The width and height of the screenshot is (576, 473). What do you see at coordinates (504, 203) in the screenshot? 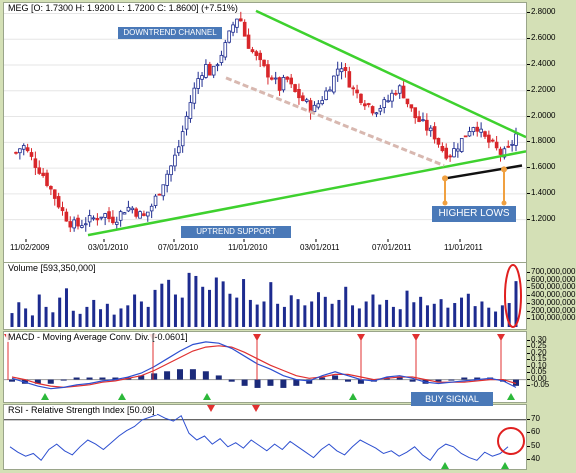
I see `higher-lows-anchor` at bounding box center [504, 203].